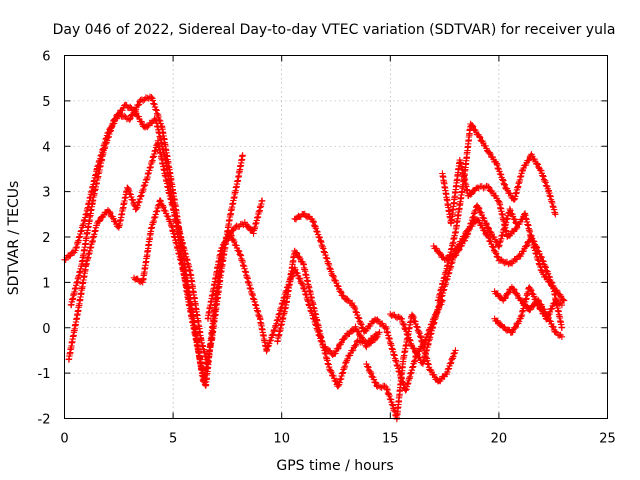  What do you see at coordinates (46, 57) in the screenshot?
I see `y-tick-label: 6` at bounding box center [46, 57].